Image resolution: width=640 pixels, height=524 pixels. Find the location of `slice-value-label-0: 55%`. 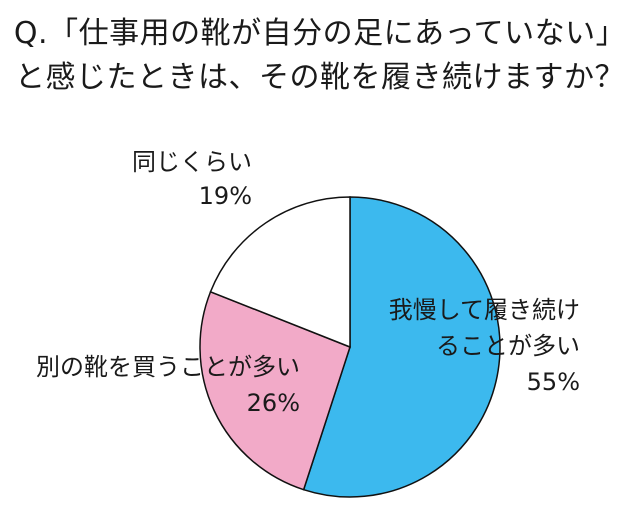

slice-value-label-0: 55% is located at coordinates (553, 382).